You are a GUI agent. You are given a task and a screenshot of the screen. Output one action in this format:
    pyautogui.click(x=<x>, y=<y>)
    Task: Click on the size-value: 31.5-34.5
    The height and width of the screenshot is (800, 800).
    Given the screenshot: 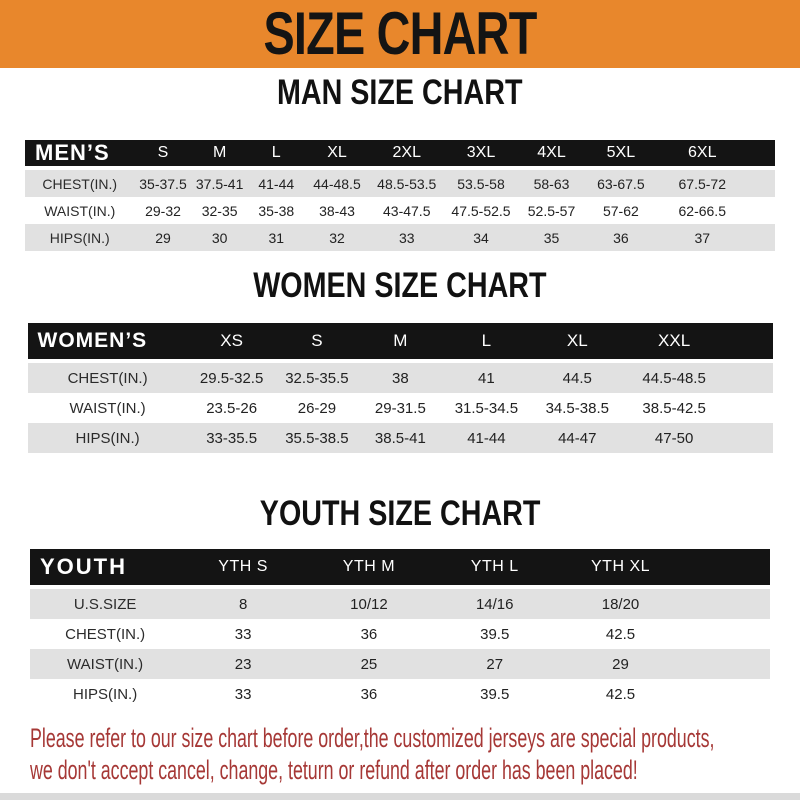 What is the action you would take?
    pyautogui.click(x=486, y=408)
    